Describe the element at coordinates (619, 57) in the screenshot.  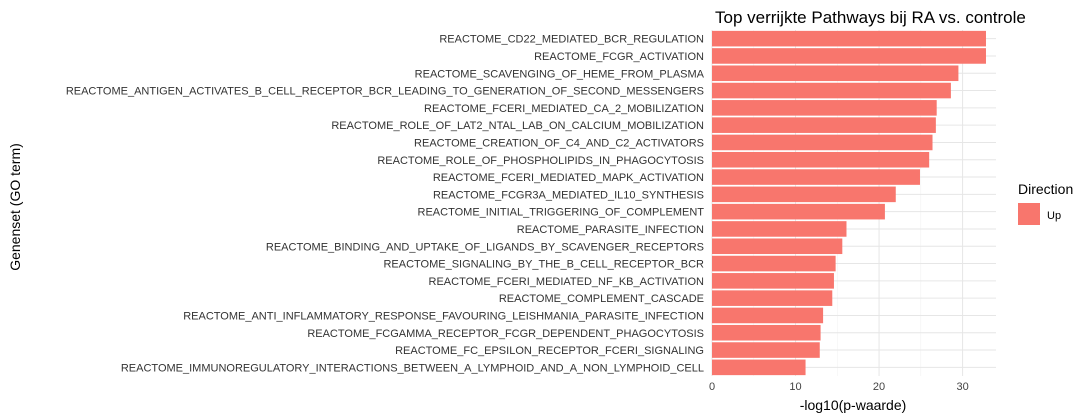
I see `category-label: REACTOME_FCGR_ACTIVATION` at that location.